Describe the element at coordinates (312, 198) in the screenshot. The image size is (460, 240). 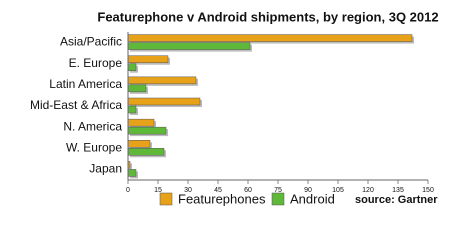
I see `legend-label: Android` at that location.